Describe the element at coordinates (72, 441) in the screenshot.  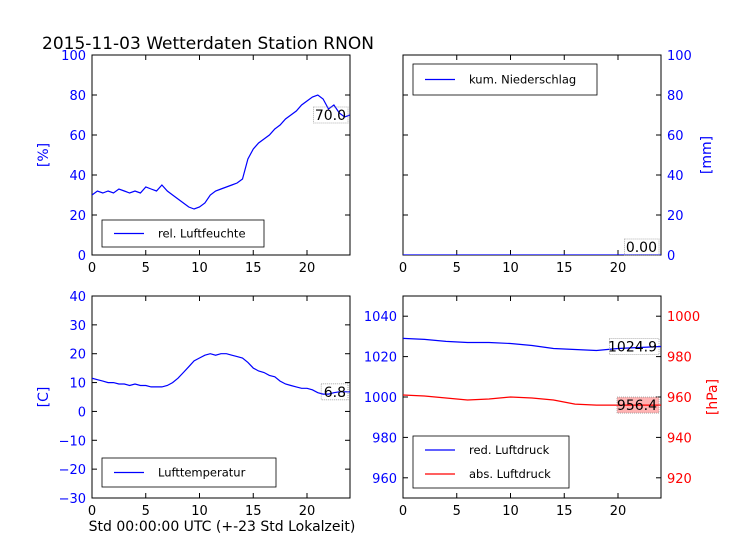
I see `y-tick-label: −10` at that location.